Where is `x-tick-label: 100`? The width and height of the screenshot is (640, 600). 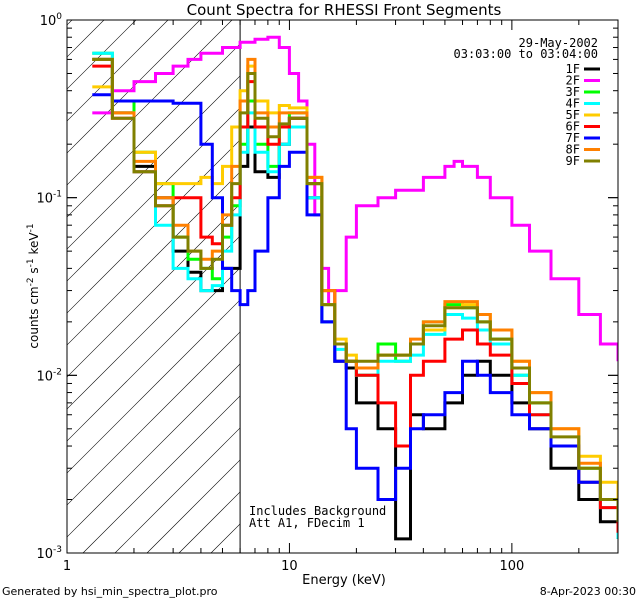
x-tick-label: 100 is located at coordinates (511, 566).